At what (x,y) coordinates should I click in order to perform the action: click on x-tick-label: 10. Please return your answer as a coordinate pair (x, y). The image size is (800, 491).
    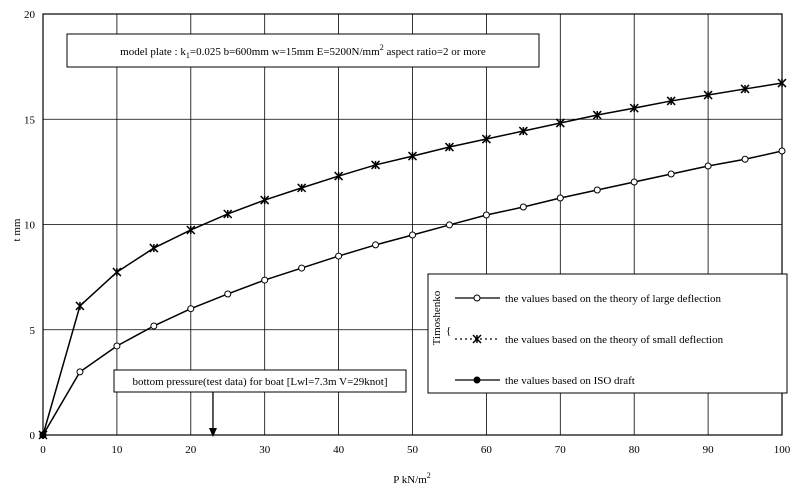
    Looking at the image, I should click on (117, 450).